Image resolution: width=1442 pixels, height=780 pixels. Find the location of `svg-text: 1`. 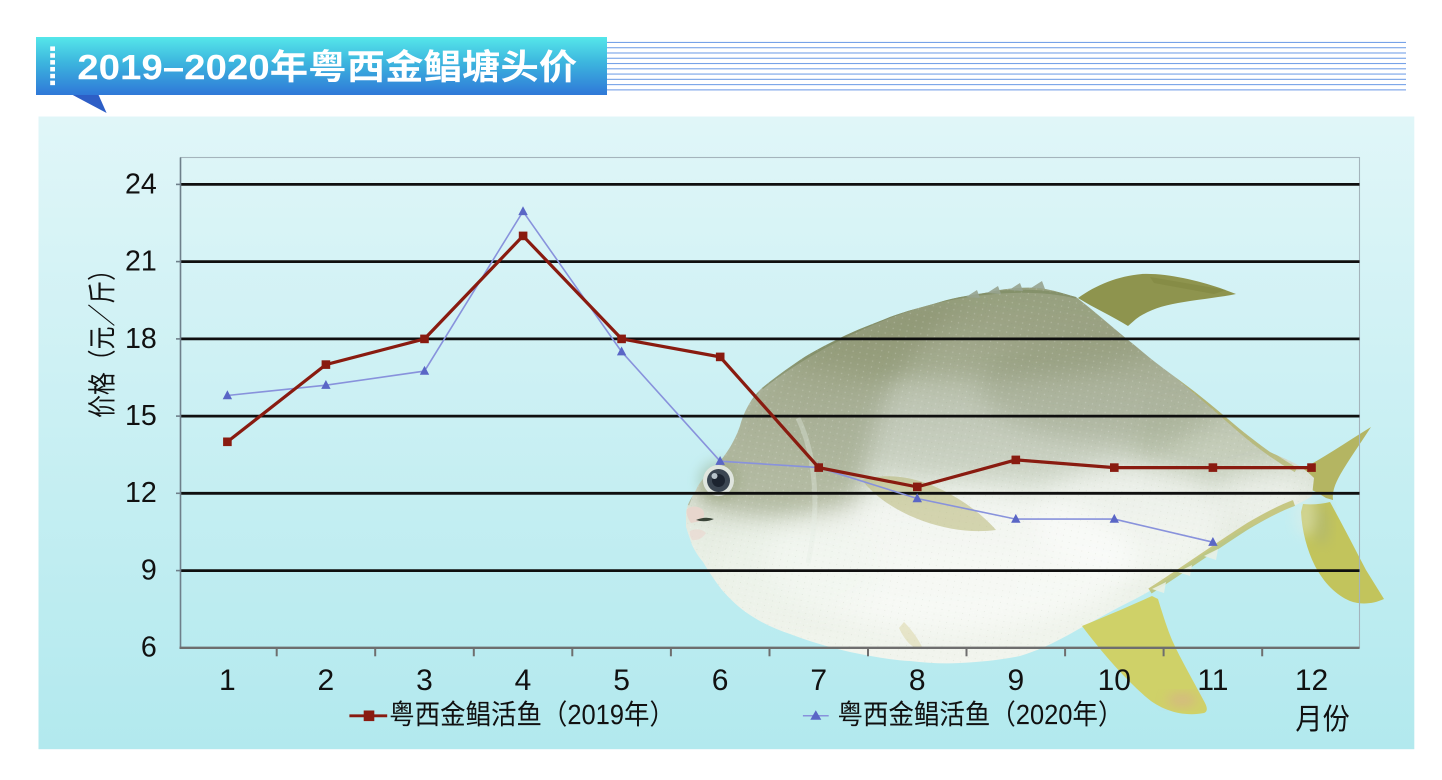

svg-text: 1 is located at coordinates (227, 680).